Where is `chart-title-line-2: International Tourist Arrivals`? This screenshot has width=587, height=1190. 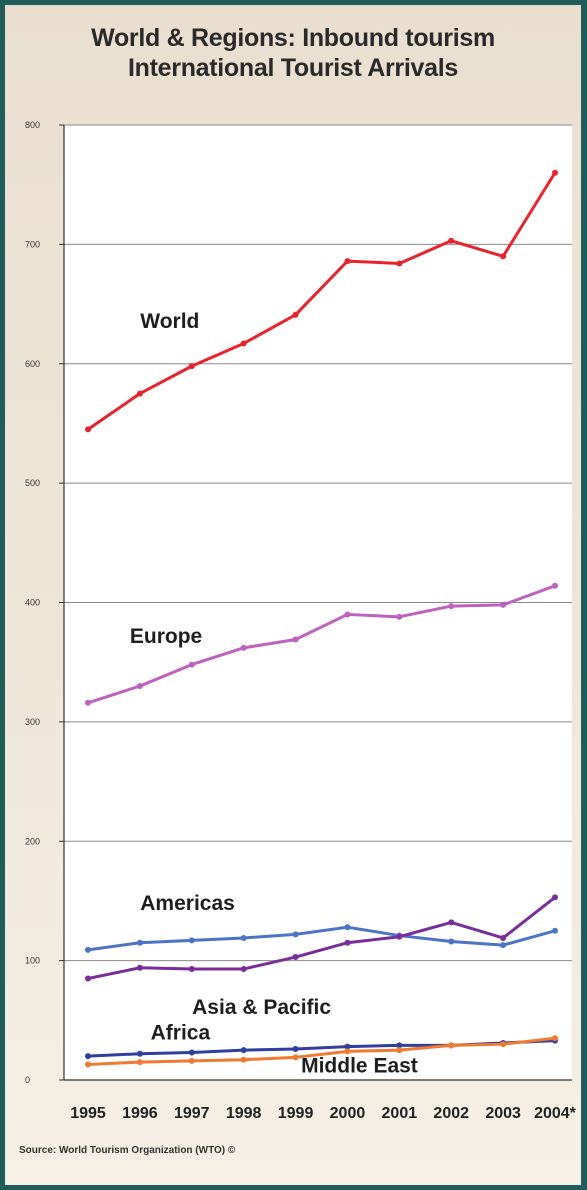 chart-title-line-2: International Tourist Arrivals is located at coordinates (293, 68).